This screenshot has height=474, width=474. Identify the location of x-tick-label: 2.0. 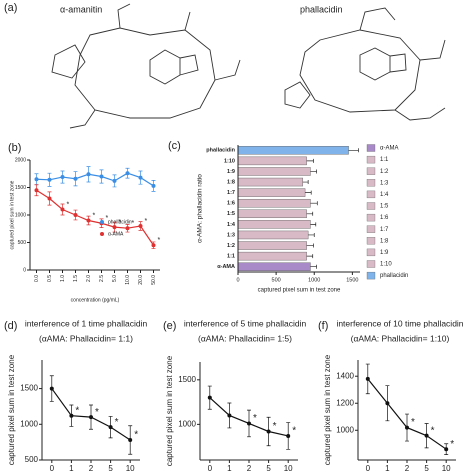
(89, 278).